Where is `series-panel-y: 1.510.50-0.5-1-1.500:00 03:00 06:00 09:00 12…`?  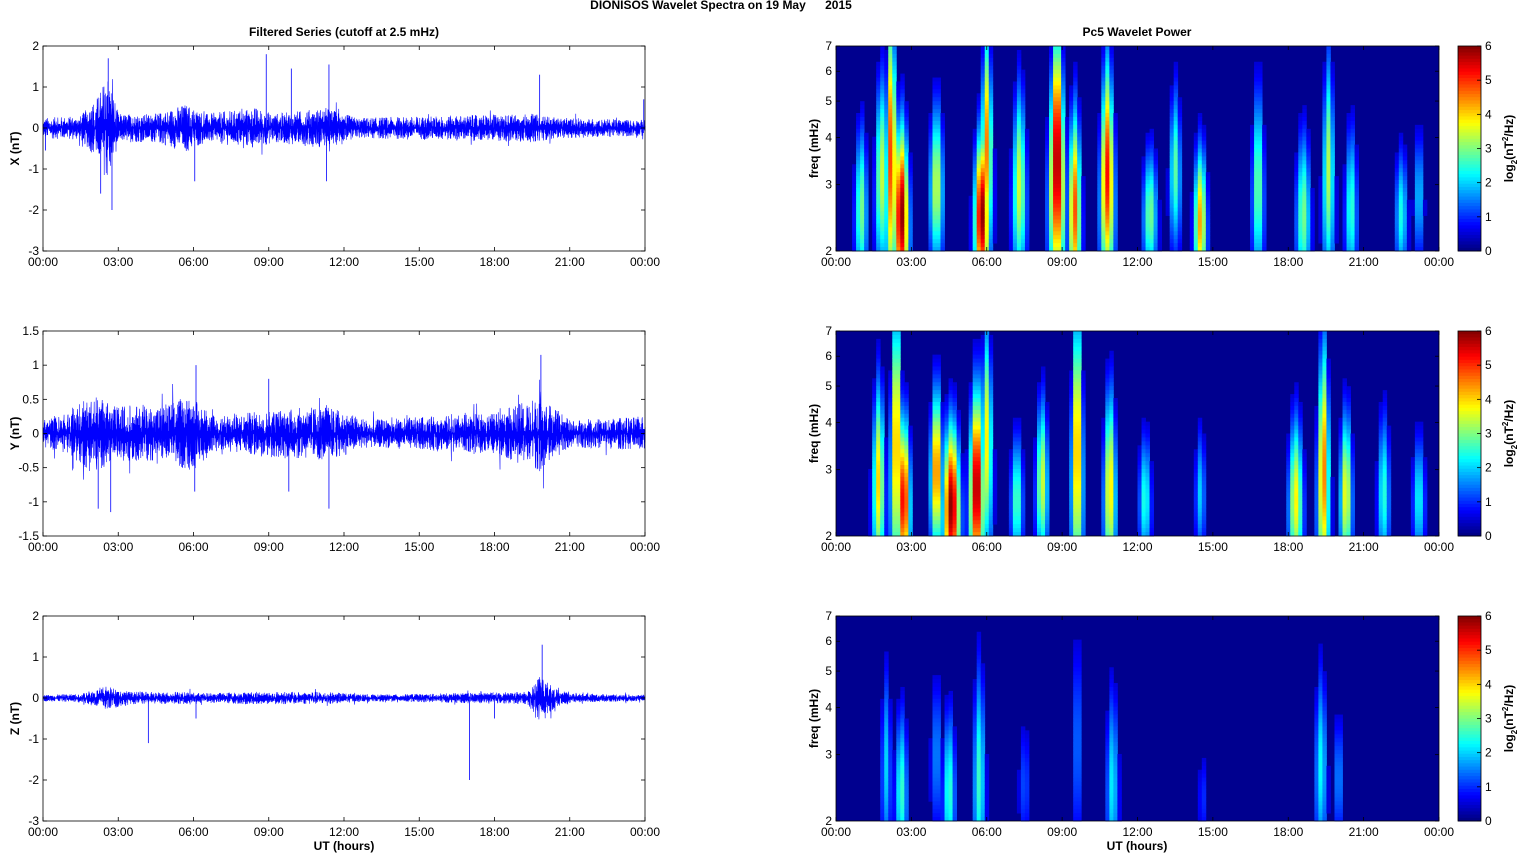 series-panel-y: 1.510.50-0.5-1-1.500:00 03:00 06:00 09:00 12… is located at coordinates (334, 439).